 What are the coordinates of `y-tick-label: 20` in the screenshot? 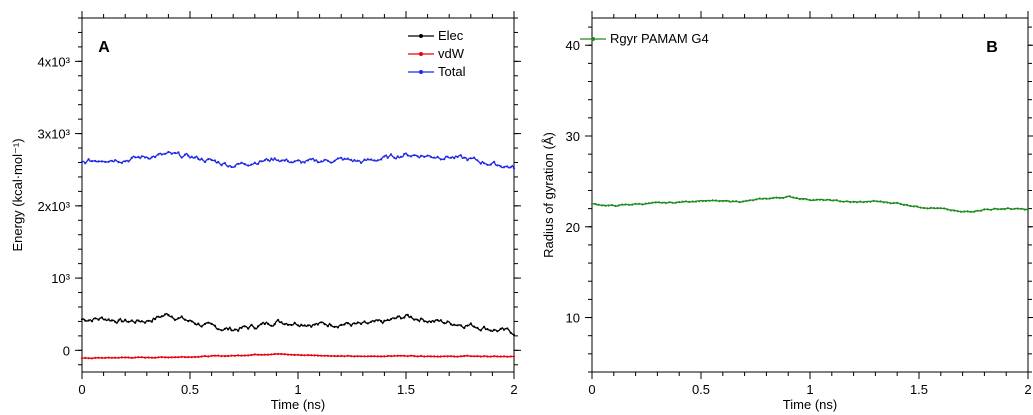 It's located at (573, 227).